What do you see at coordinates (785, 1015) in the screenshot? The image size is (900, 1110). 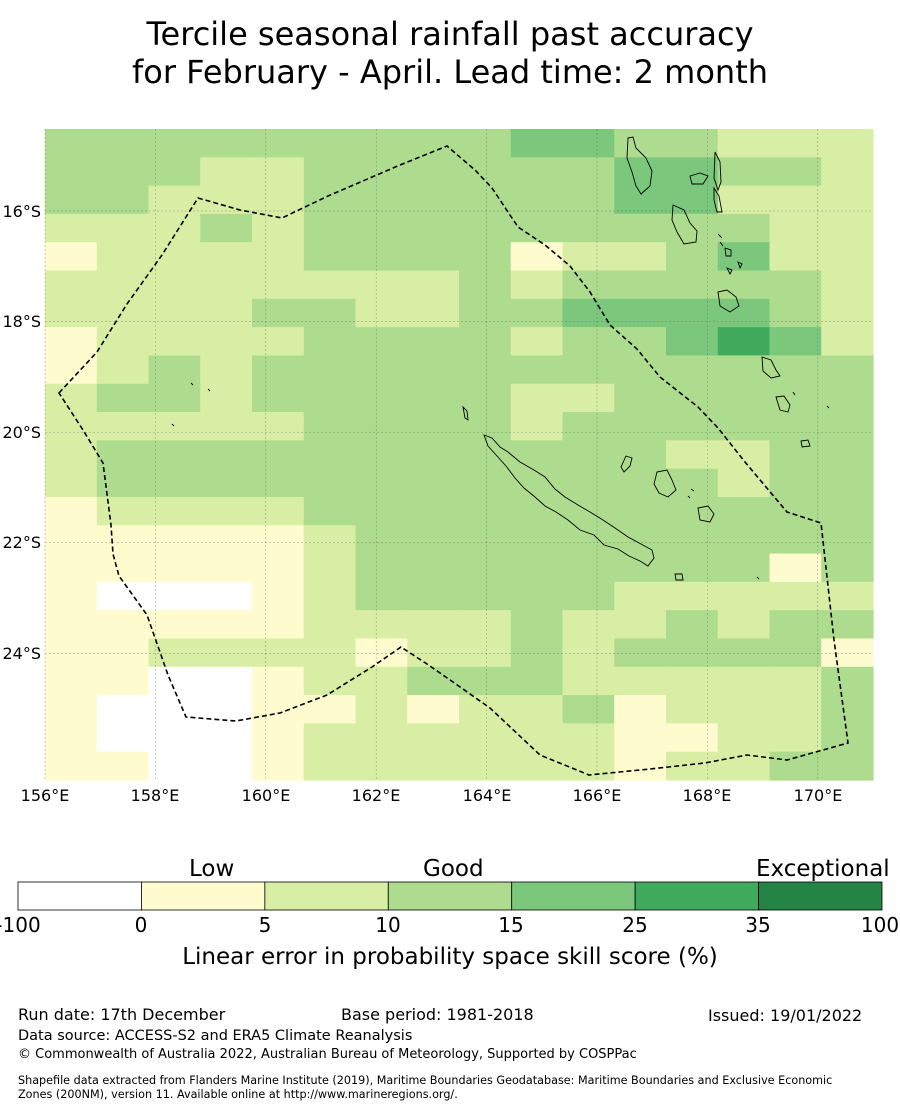 I see `issued-date: Issued: 19/01/2022` at bounding box center [785, 1015].